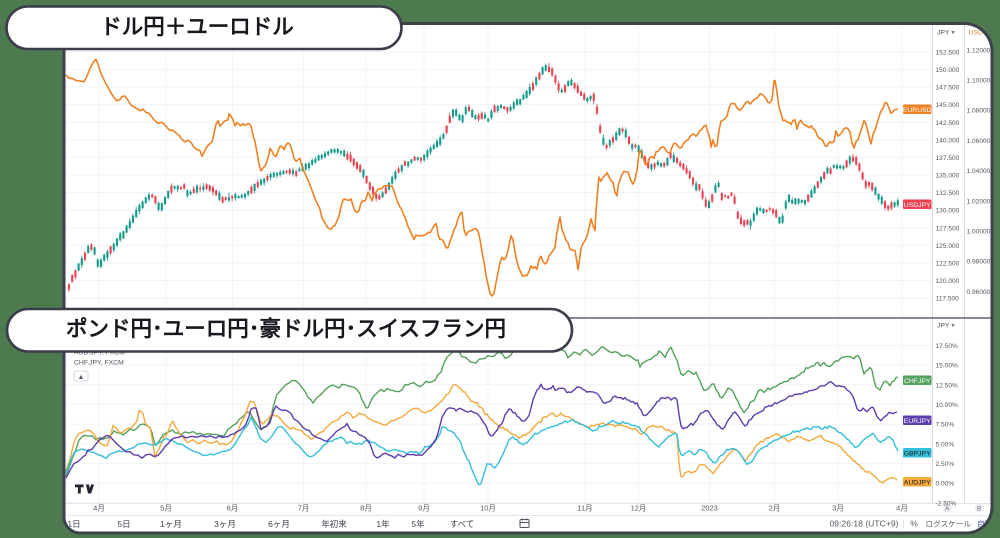 Image resolution: width=1000 pixels, height=538 pixels. I want to click on svg-text: 0.00%, so click(945, 484).